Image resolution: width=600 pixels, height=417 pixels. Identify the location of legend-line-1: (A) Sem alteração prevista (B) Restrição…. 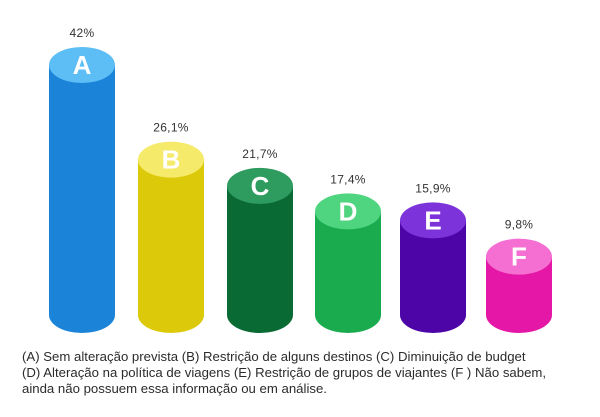
(274, 356).